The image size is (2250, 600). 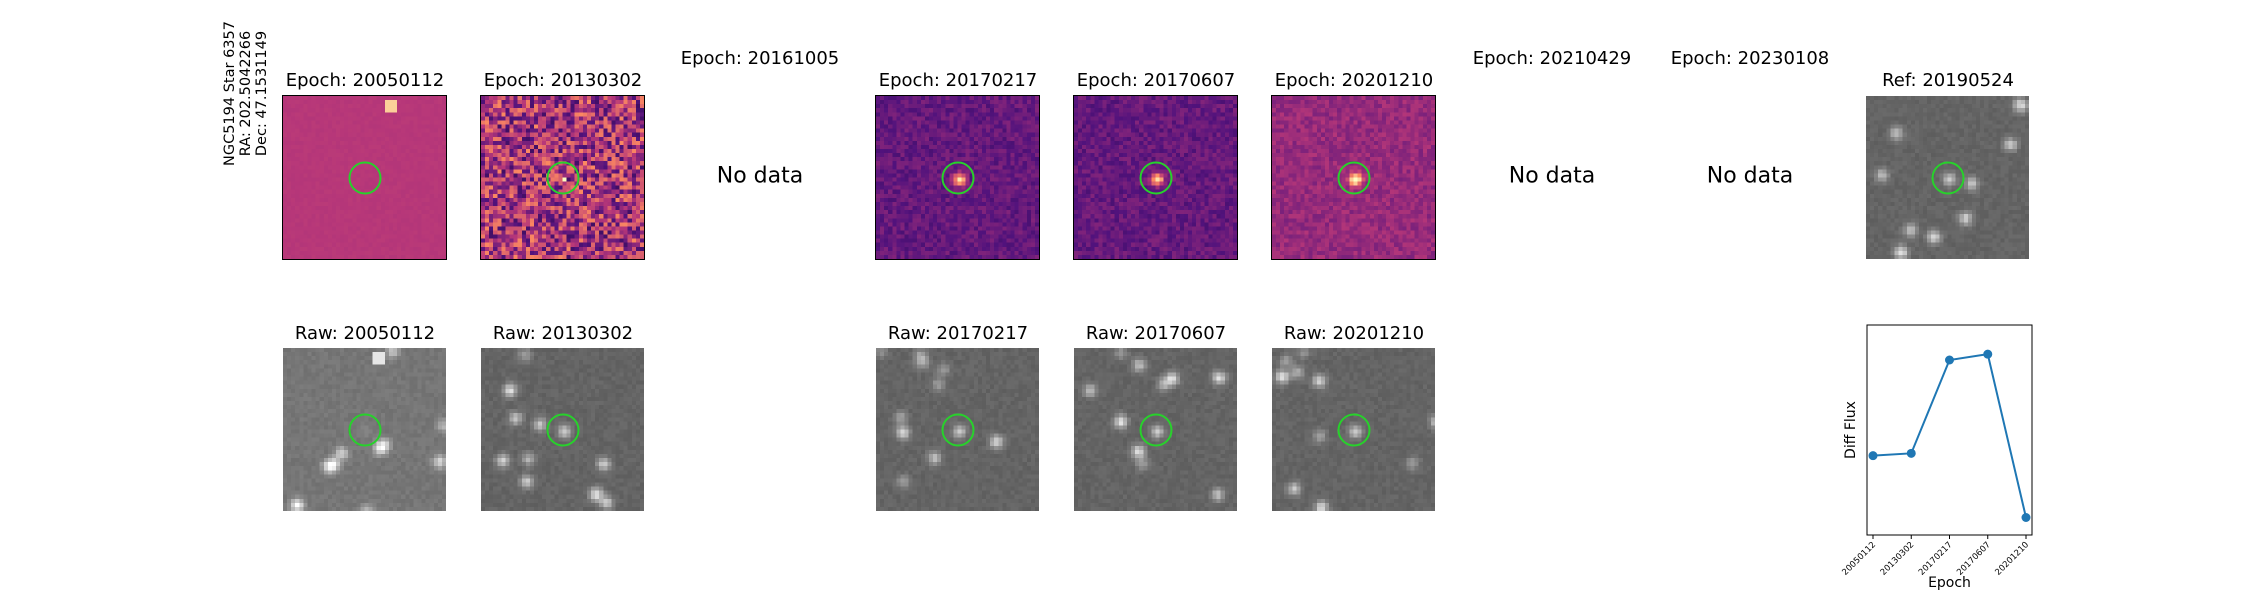 I want to click on epoch-title-7: Epoch: 20210429, so click(x=1552, y=58).